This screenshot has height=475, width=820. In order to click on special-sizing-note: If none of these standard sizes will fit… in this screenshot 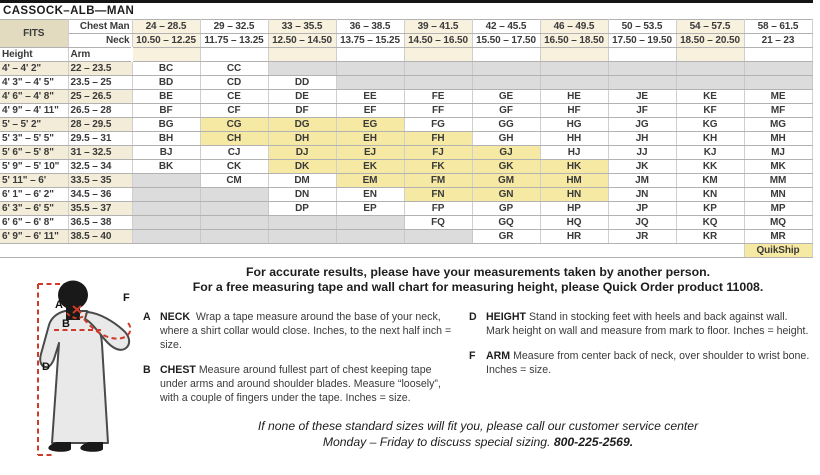, I will do `click(478, 435)`.